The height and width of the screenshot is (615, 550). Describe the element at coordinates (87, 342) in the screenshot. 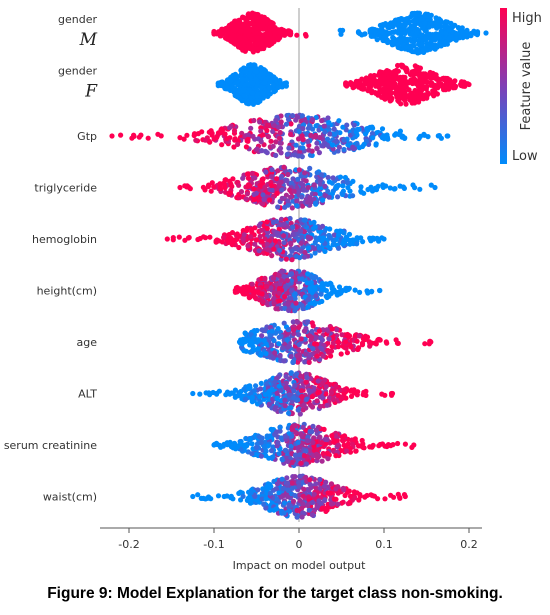

I see `feature-label: age` at that location.